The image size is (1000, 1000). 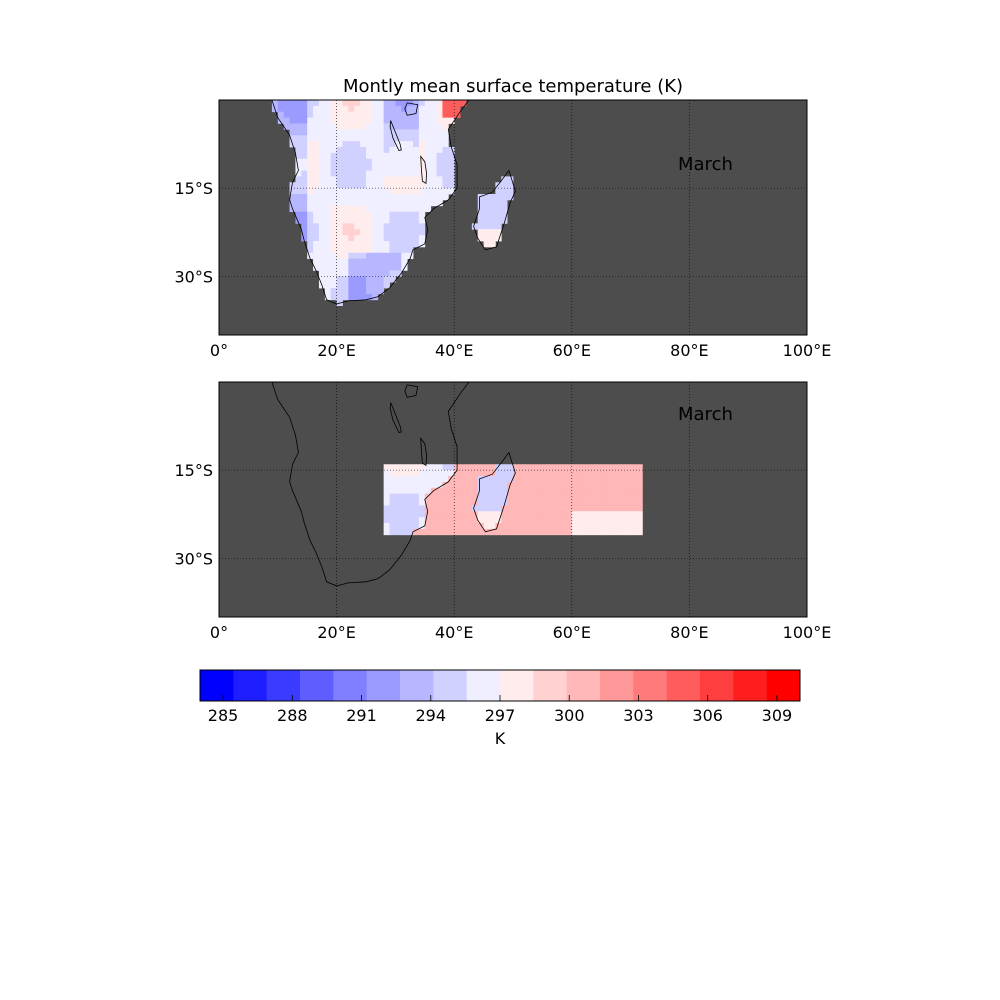 I want to click on colorbar-tick-label: 309, so click(x=777, y=715).